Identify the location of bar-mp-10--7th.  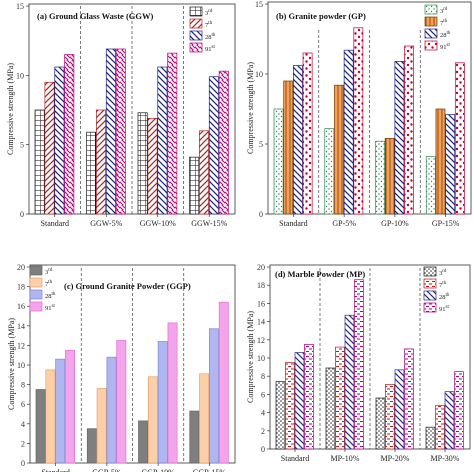
(340, 398).